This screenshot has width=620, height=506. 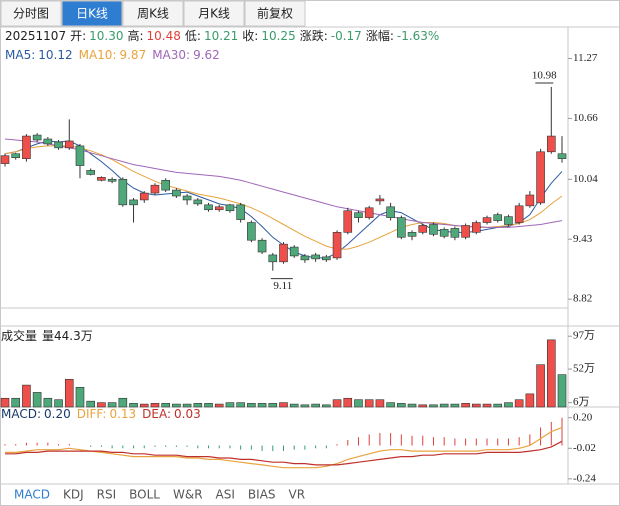 I want to click on indicator-tab: KDJ, so click(x=73, y=495).